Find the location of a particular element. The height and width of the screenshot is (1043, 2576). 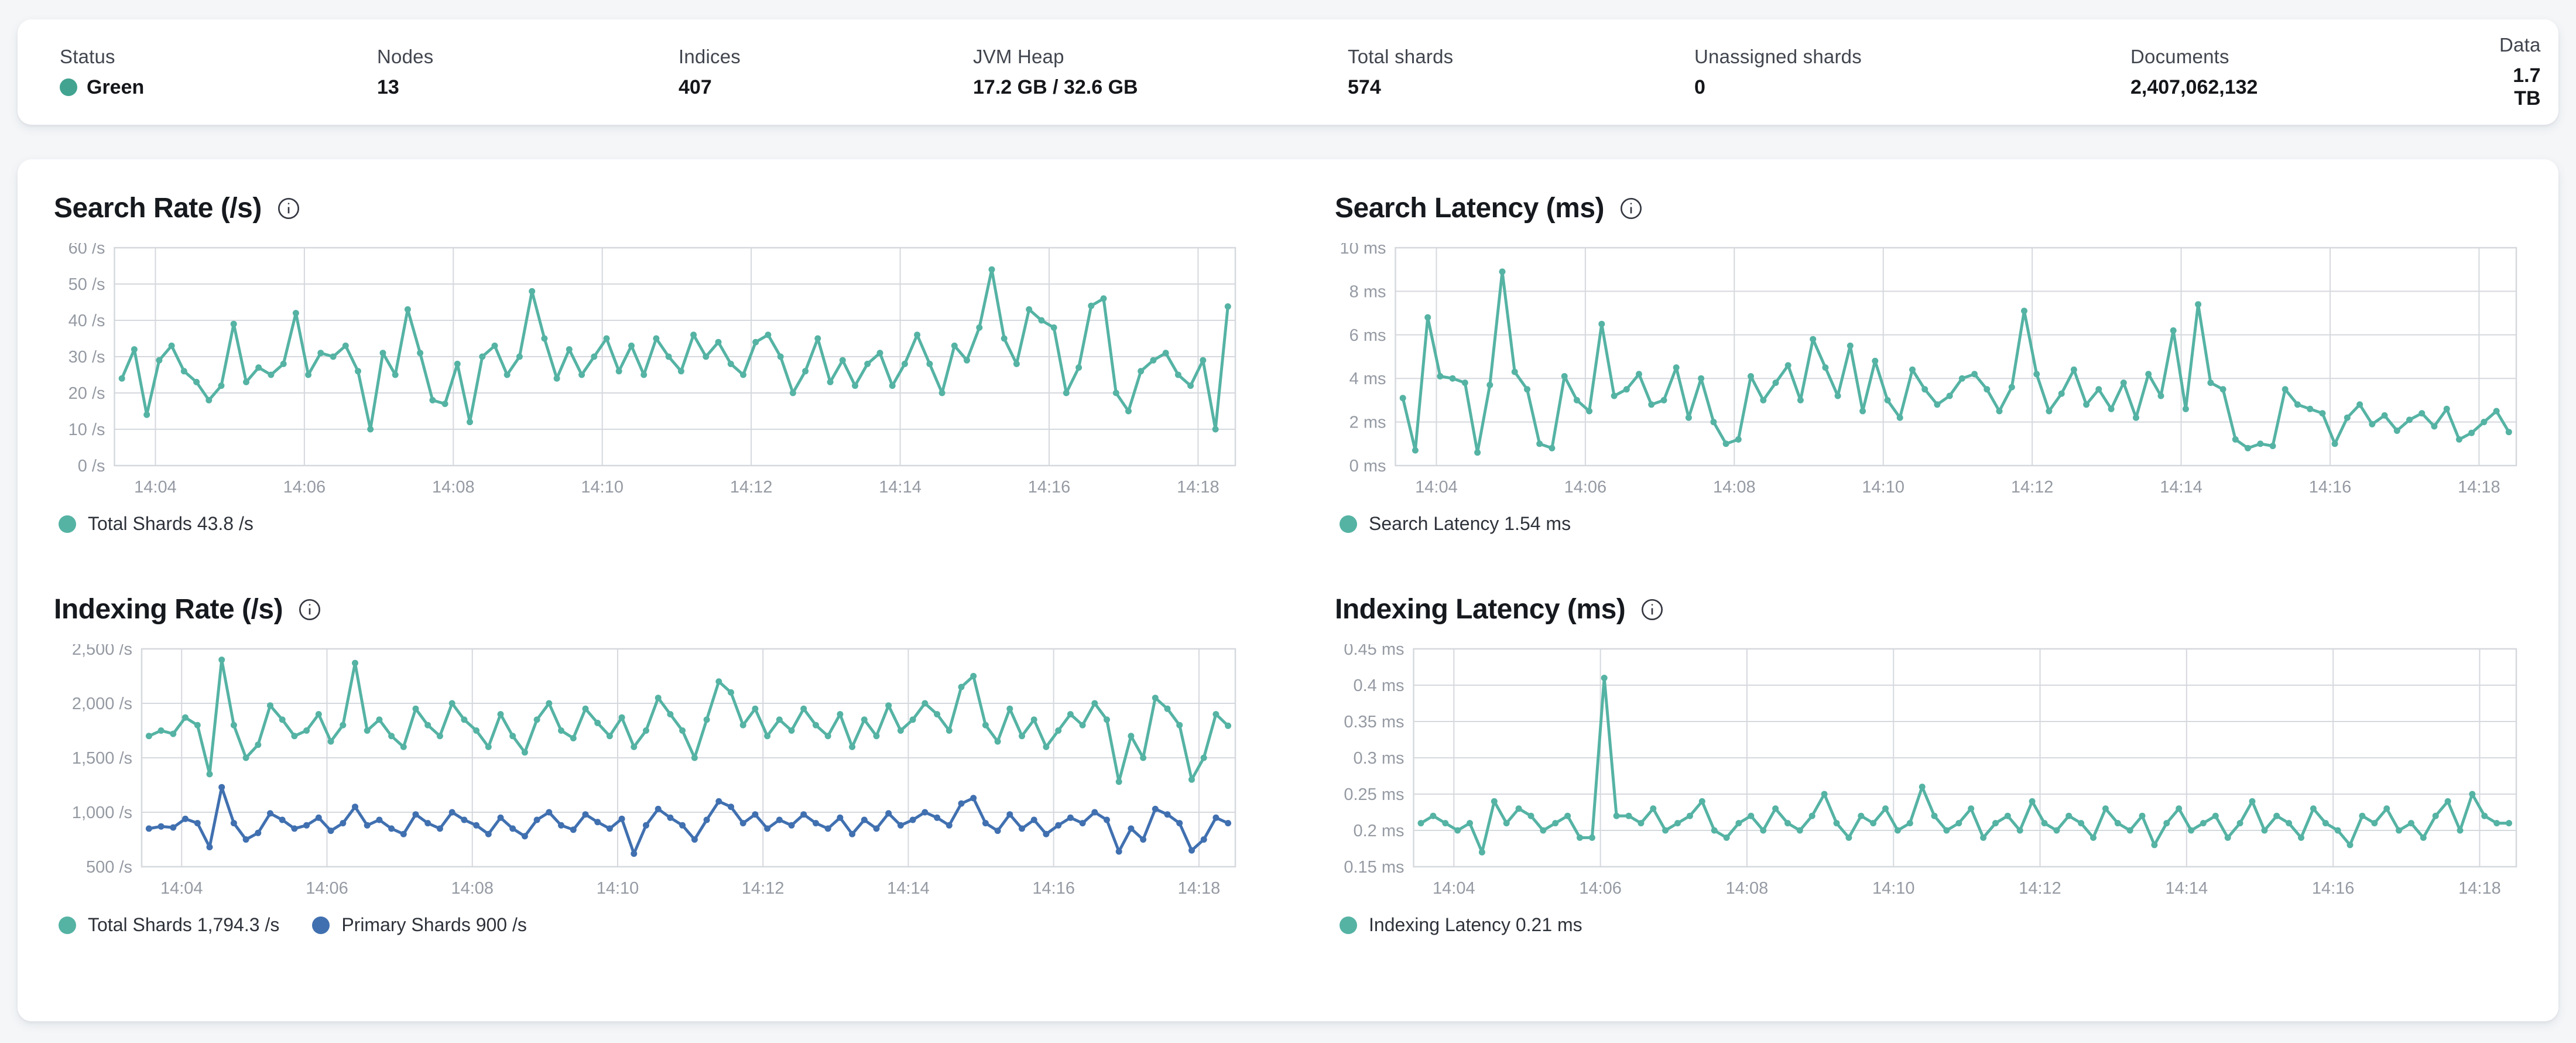

legend-item: Indexing Latency 0.21 ms is located at coordinates (1461, 925).